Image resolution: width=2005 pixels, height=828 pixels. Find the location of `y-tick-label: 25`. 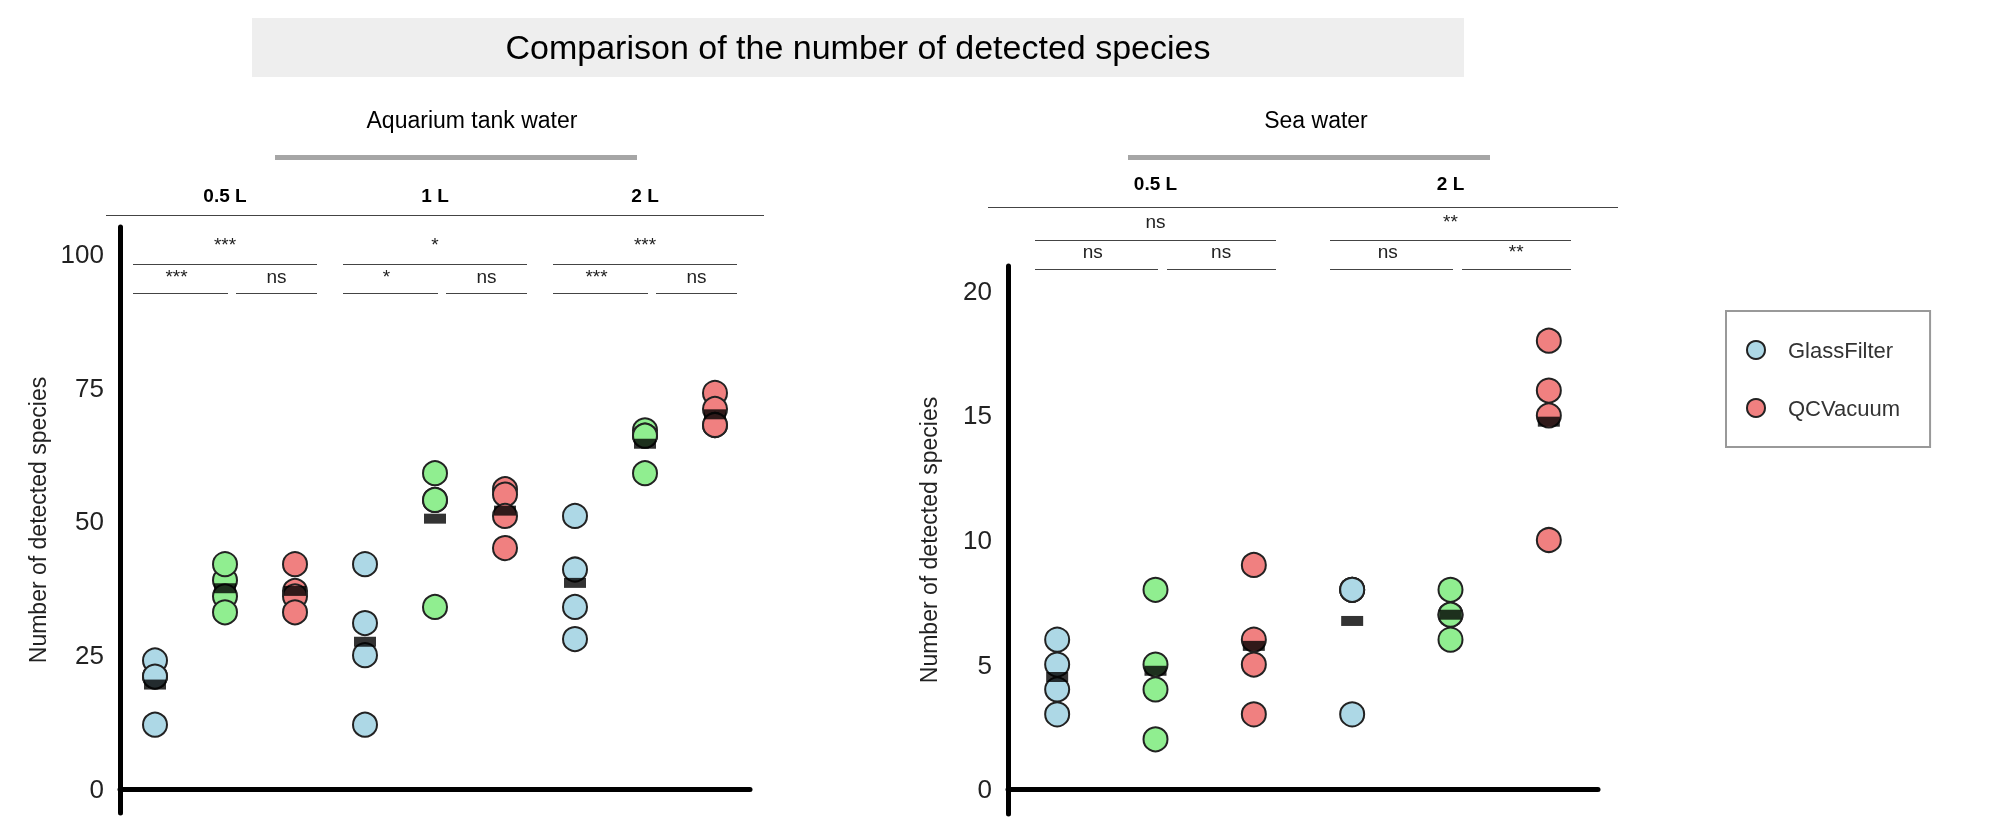

y-tick-label: 25 is located at coordinates (89, 655).